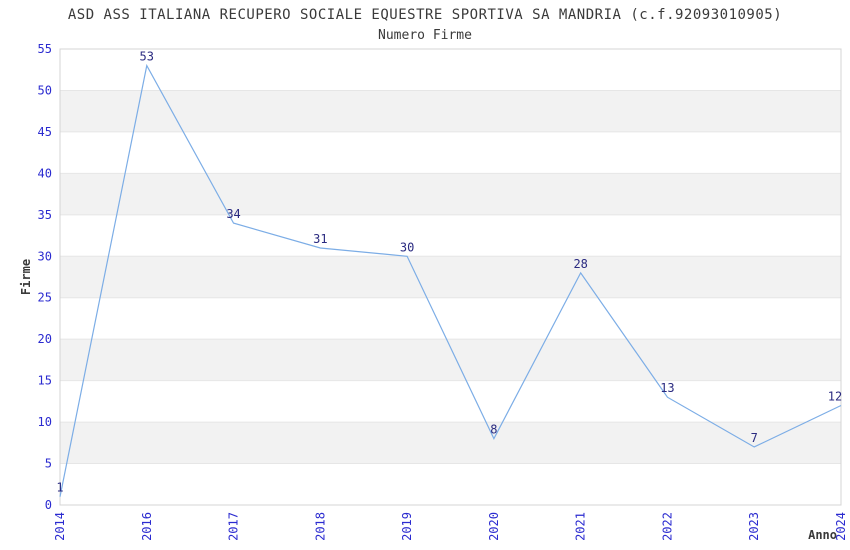  I want to click on point-label: 34, so click(233, 214).